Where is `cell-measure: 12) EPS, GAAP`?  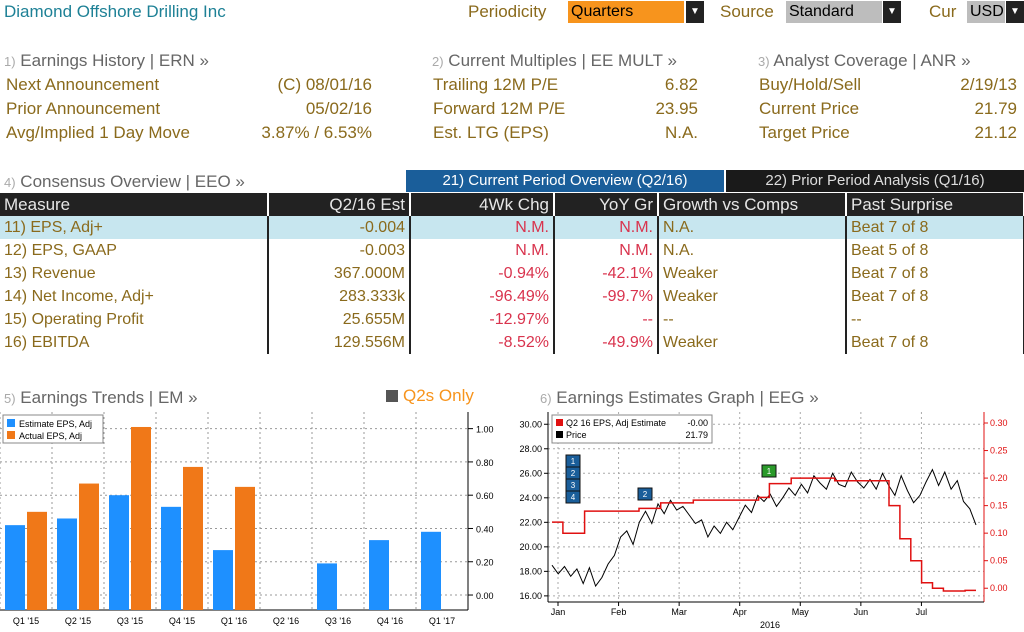
cell-measure: 12) EPS, GAAP is located at coordinates (134, 250).